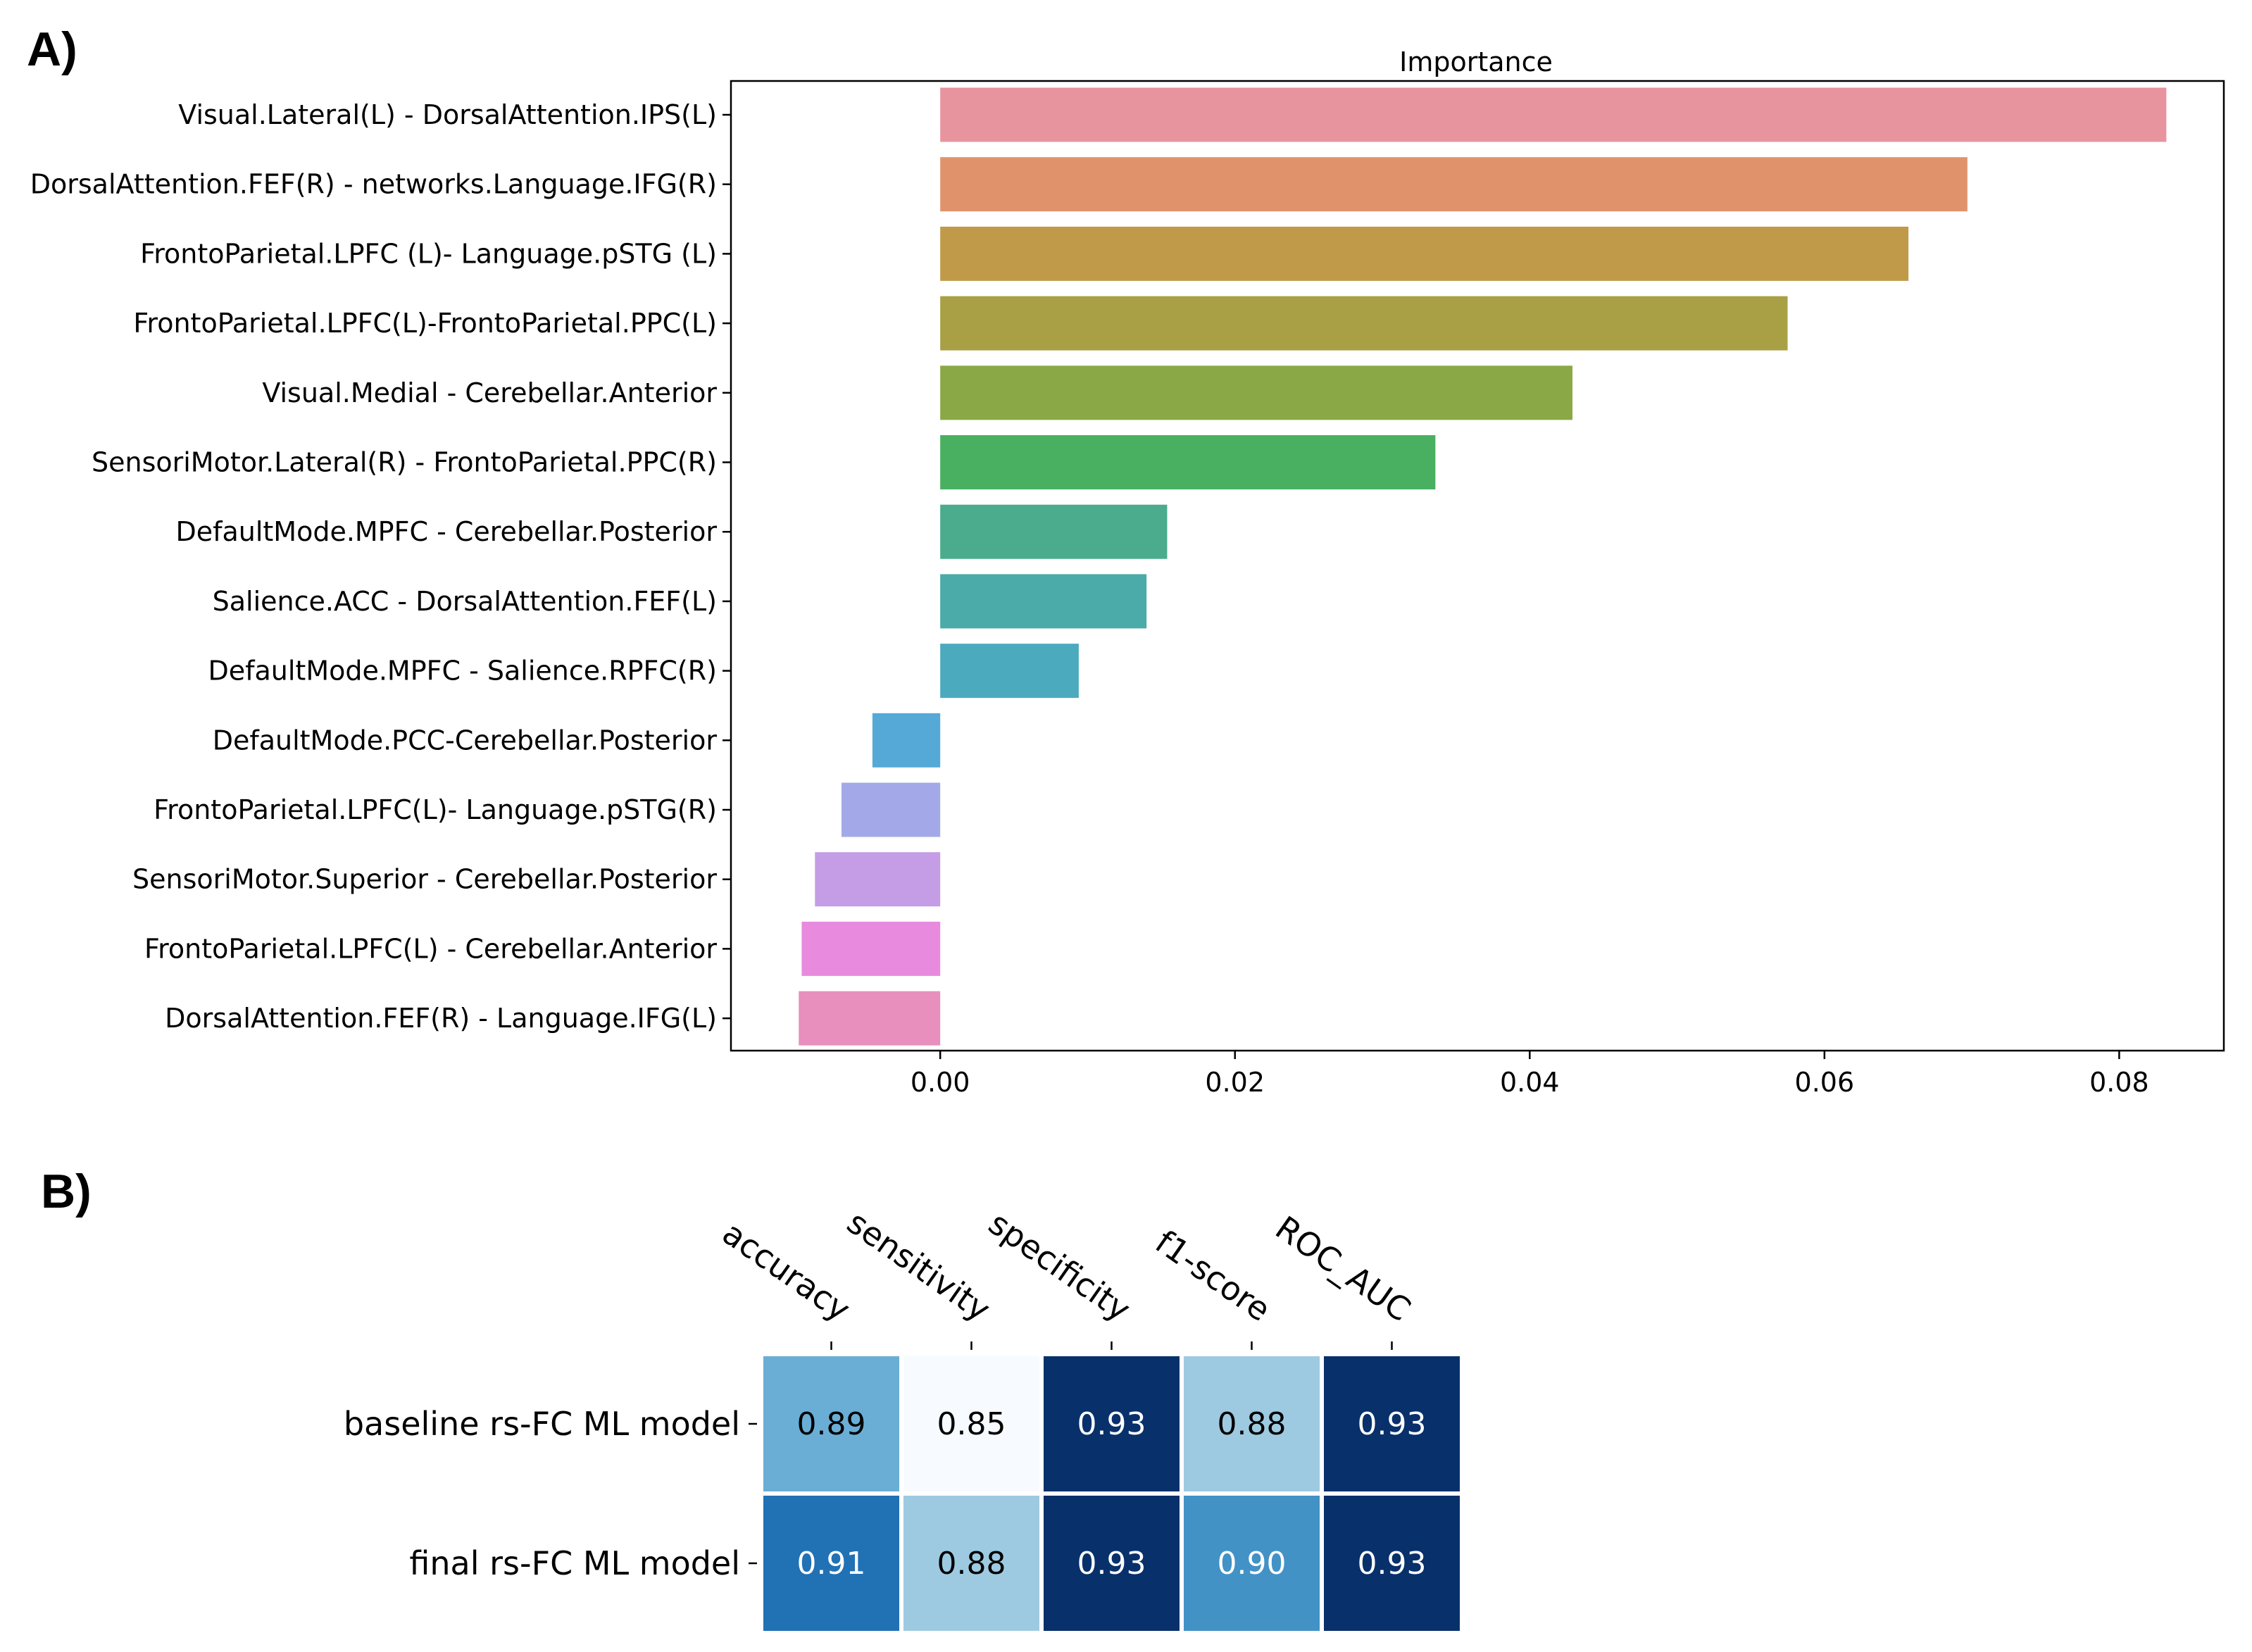 The height and width of the screenshot is (1652, 2252). What do you see at coordinates (2119, 1082) in the screenshot?
I see `x-tick-label: 0.08` at bounding box center [2119, 1082].